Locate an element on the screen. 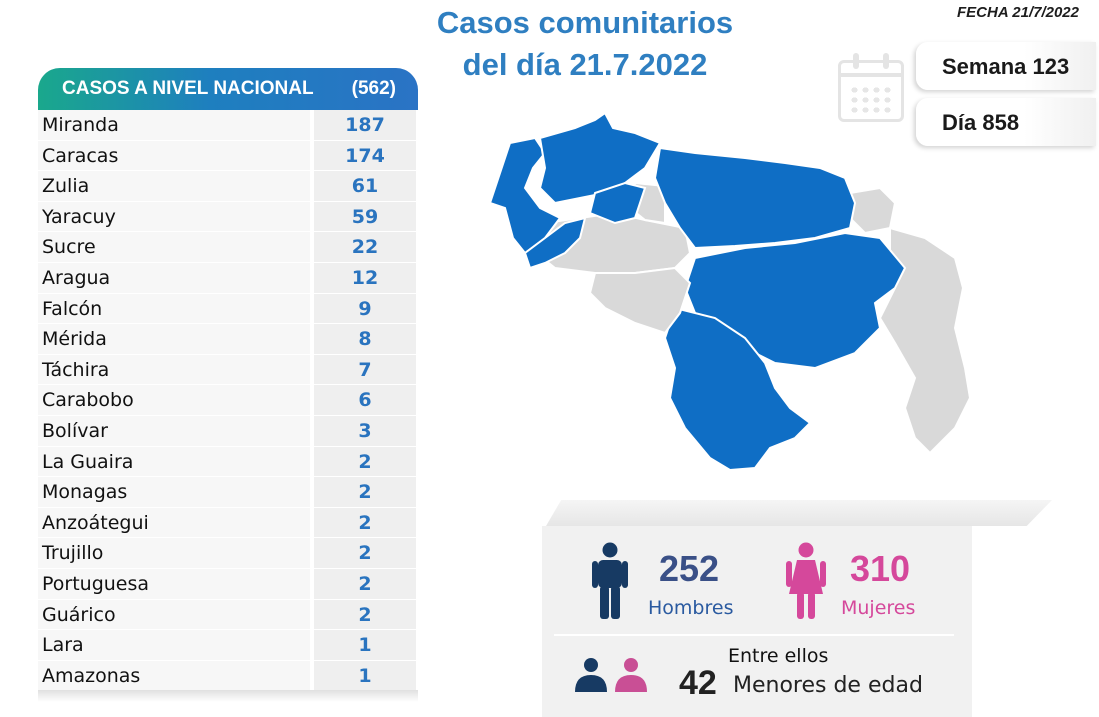 The width and height of the screenshot is (1099, 717). table-row: Miranda 187 is located at coordinates (228, 125).